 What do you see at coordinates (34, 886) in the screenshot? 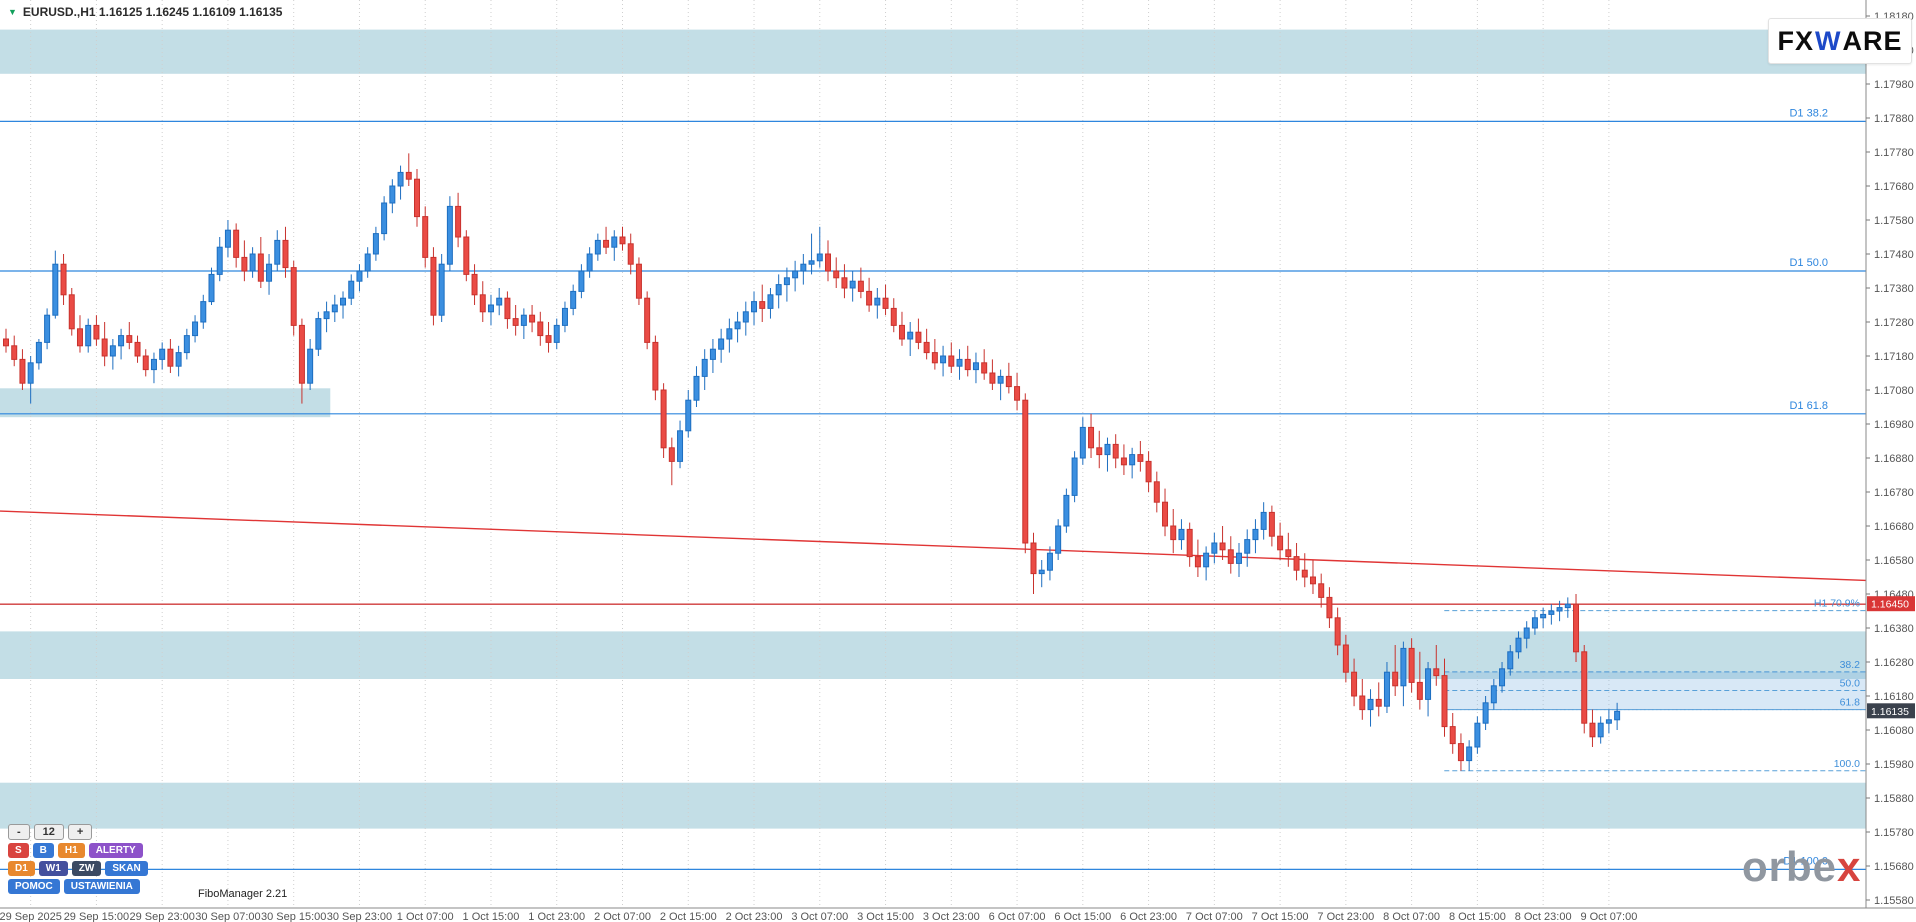
I see `panel-button-pomoc: POMOC` at bounding box center [34, 886].